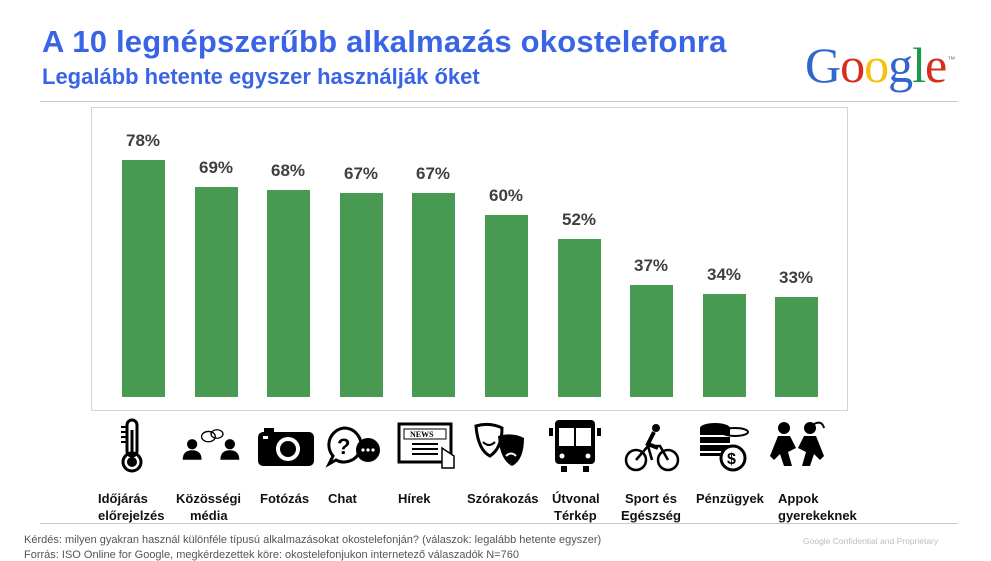 The image size is (991, 561). Describe the element at coordinates (499, 523) in the screenshot. I see `footer-divider` at that location.